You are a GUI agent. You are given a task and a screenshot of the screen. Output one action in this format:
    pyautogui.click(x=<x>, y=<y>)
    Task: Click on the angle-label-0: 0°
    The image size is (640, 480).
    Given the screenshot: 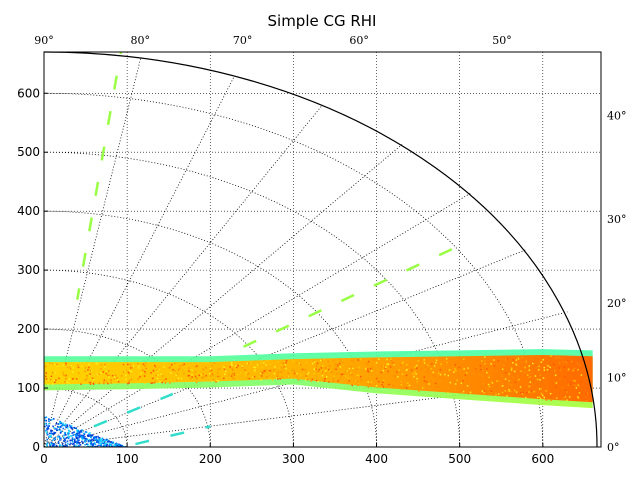 What is the action you would take?
    pyautogui.click(x=613, y=447)
    